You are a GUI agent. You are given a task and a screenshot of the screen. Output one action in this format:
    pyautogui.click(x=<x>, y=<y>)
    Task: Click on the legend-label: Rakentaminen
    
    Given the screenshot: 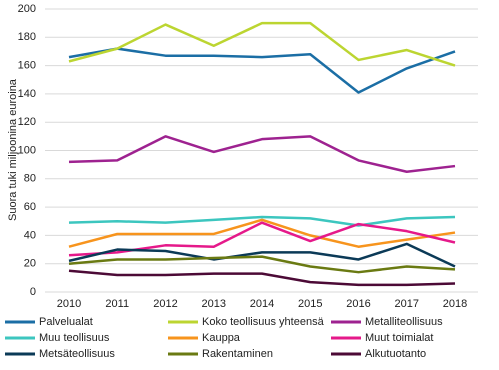 What is the action you would take?
    pyautogui.click(x=237, y=354)
    